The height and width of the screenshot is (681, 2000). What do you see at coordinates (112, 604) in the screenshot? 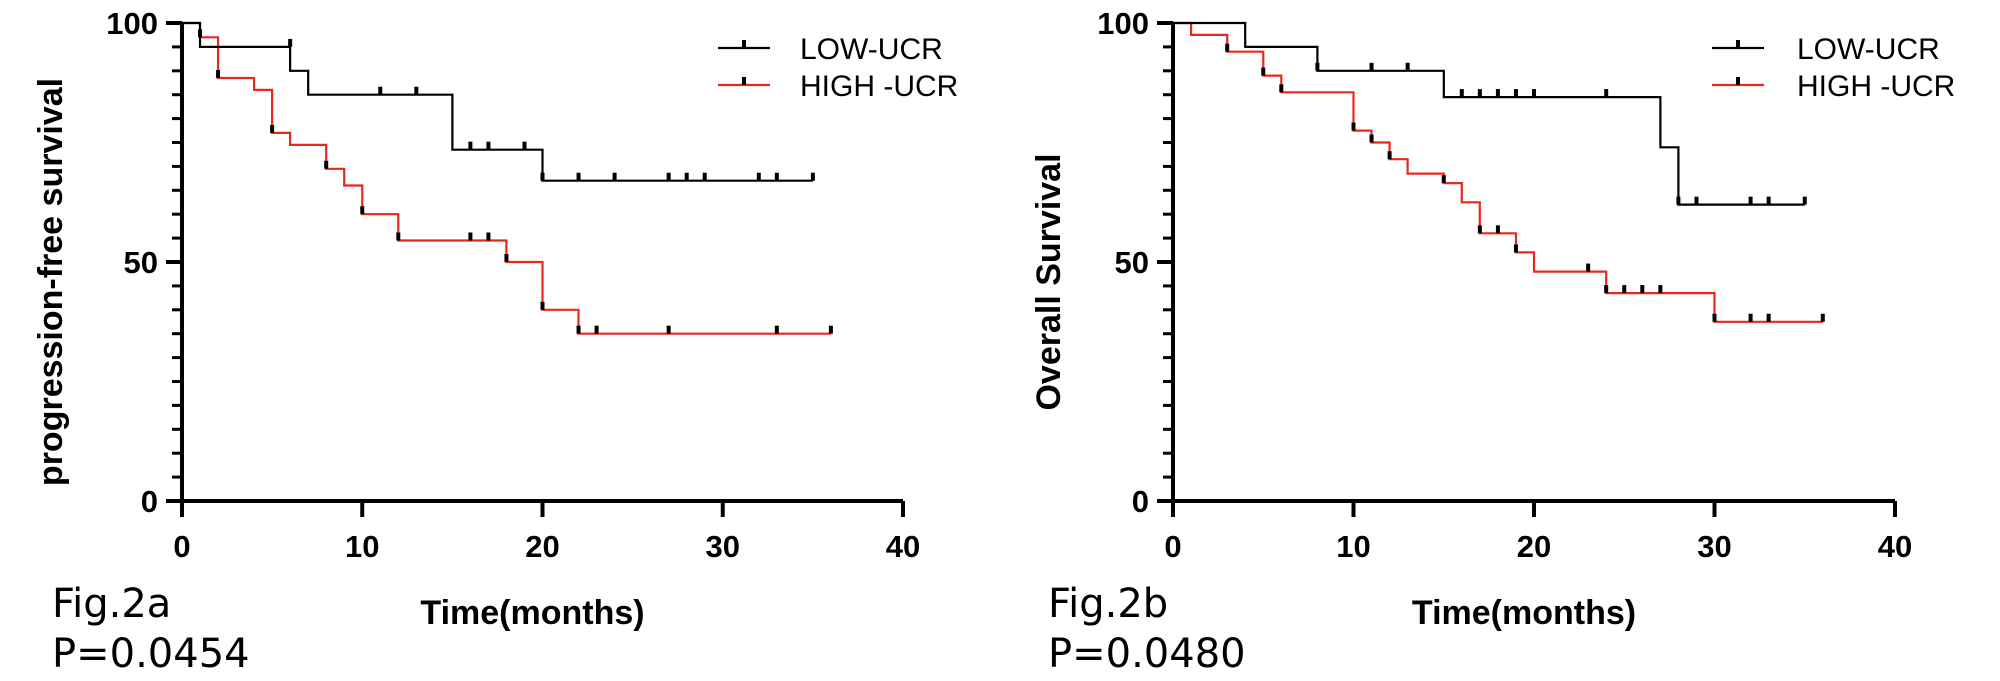
I see `figure-label: Fig.2a` at bounding box center [112, 604].